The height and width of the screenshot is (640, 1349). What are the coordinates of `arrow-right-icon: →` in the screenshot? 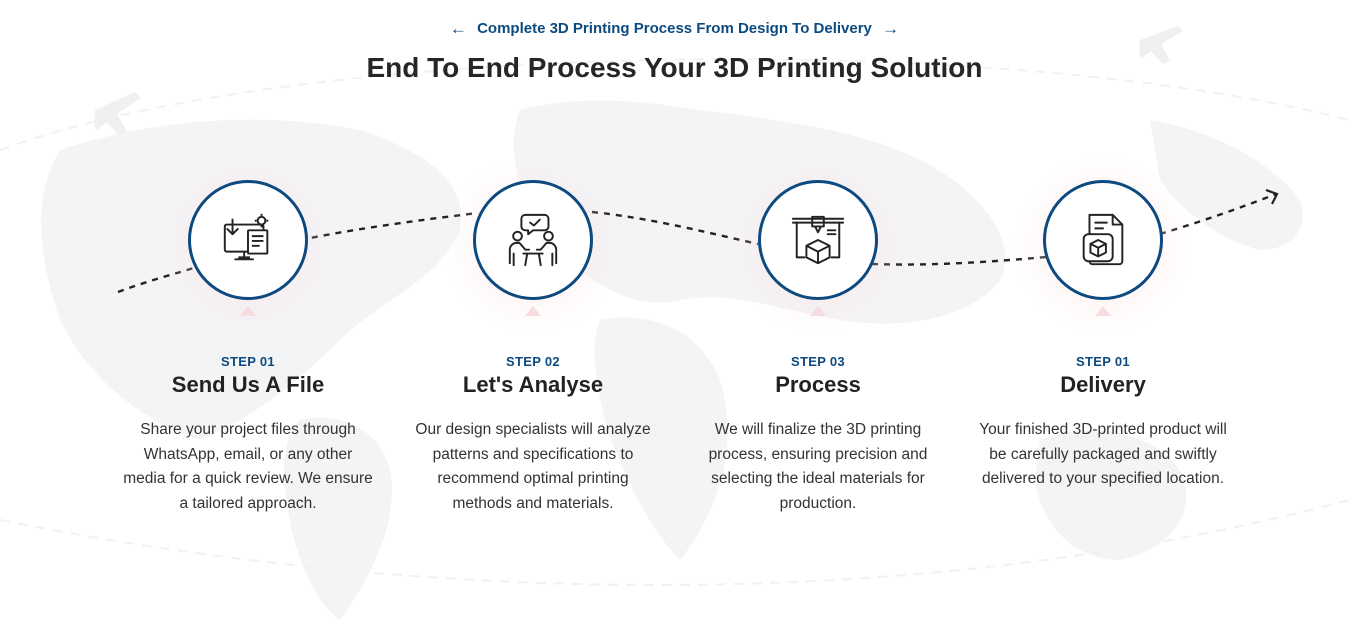 It's located at (891, 28).